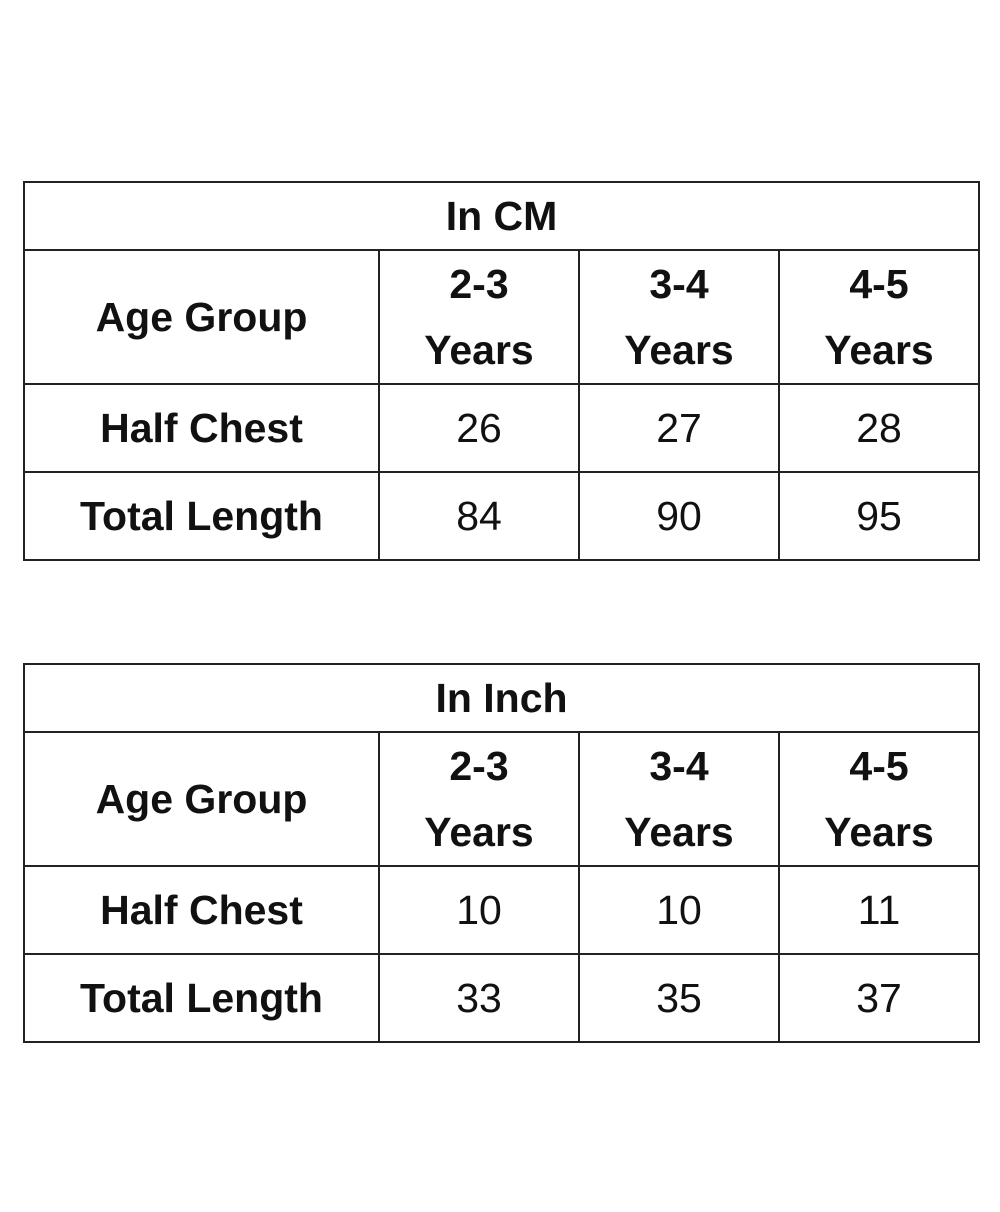 The width and height of the screenshot is (1000, 1212). What do you see at coordinates (879, 516) in the screenshot?
I see `table-cell: 95` at bounding box center [879, 516].